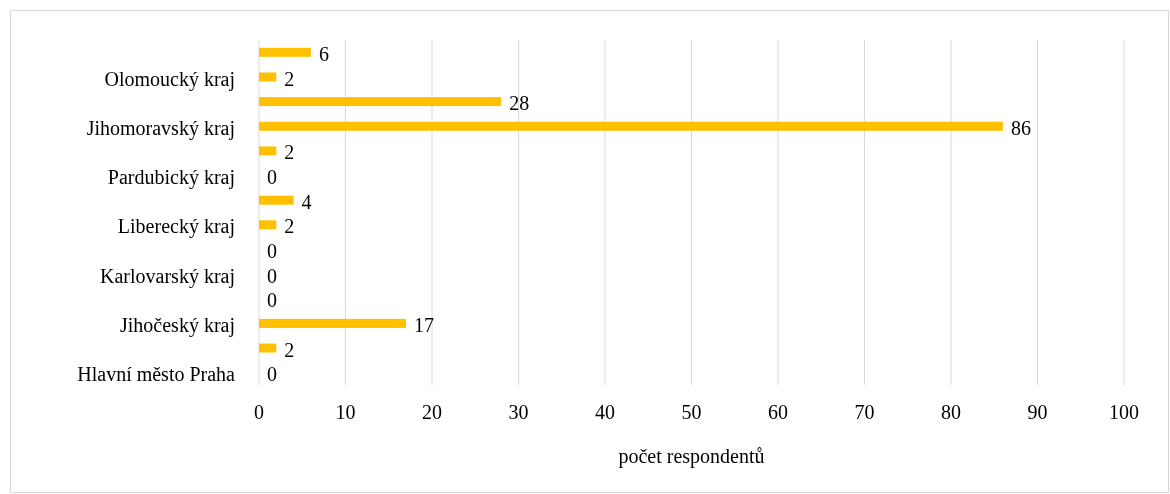 Image resolution: width=1170 pixels, height=494 pixels. I want to click on x-tick-label: 60, so click(778, 411).